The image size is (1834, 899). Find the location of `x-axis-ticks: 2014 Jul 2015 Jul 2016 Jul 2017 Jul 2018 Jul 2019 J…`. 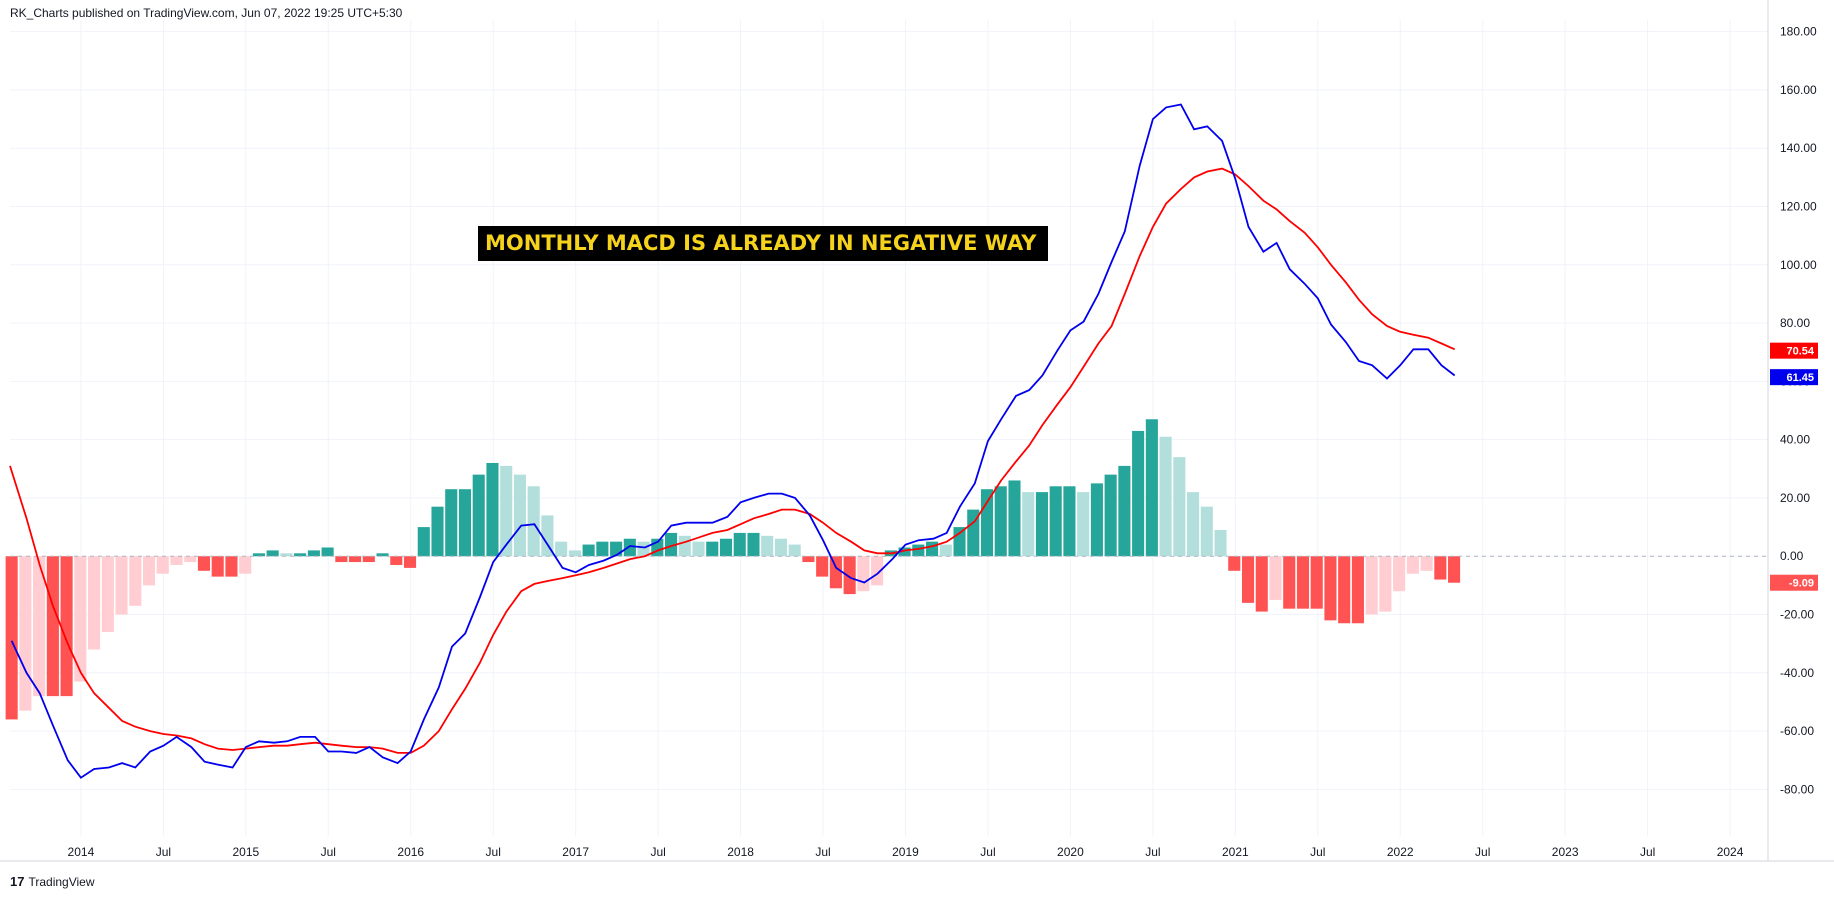

x-axis-ticks: 2014 Jul 2015 Jul 2016 Jul 2017 Jul 2018 Jul 2019 J… is located at coordinates (906, 852).